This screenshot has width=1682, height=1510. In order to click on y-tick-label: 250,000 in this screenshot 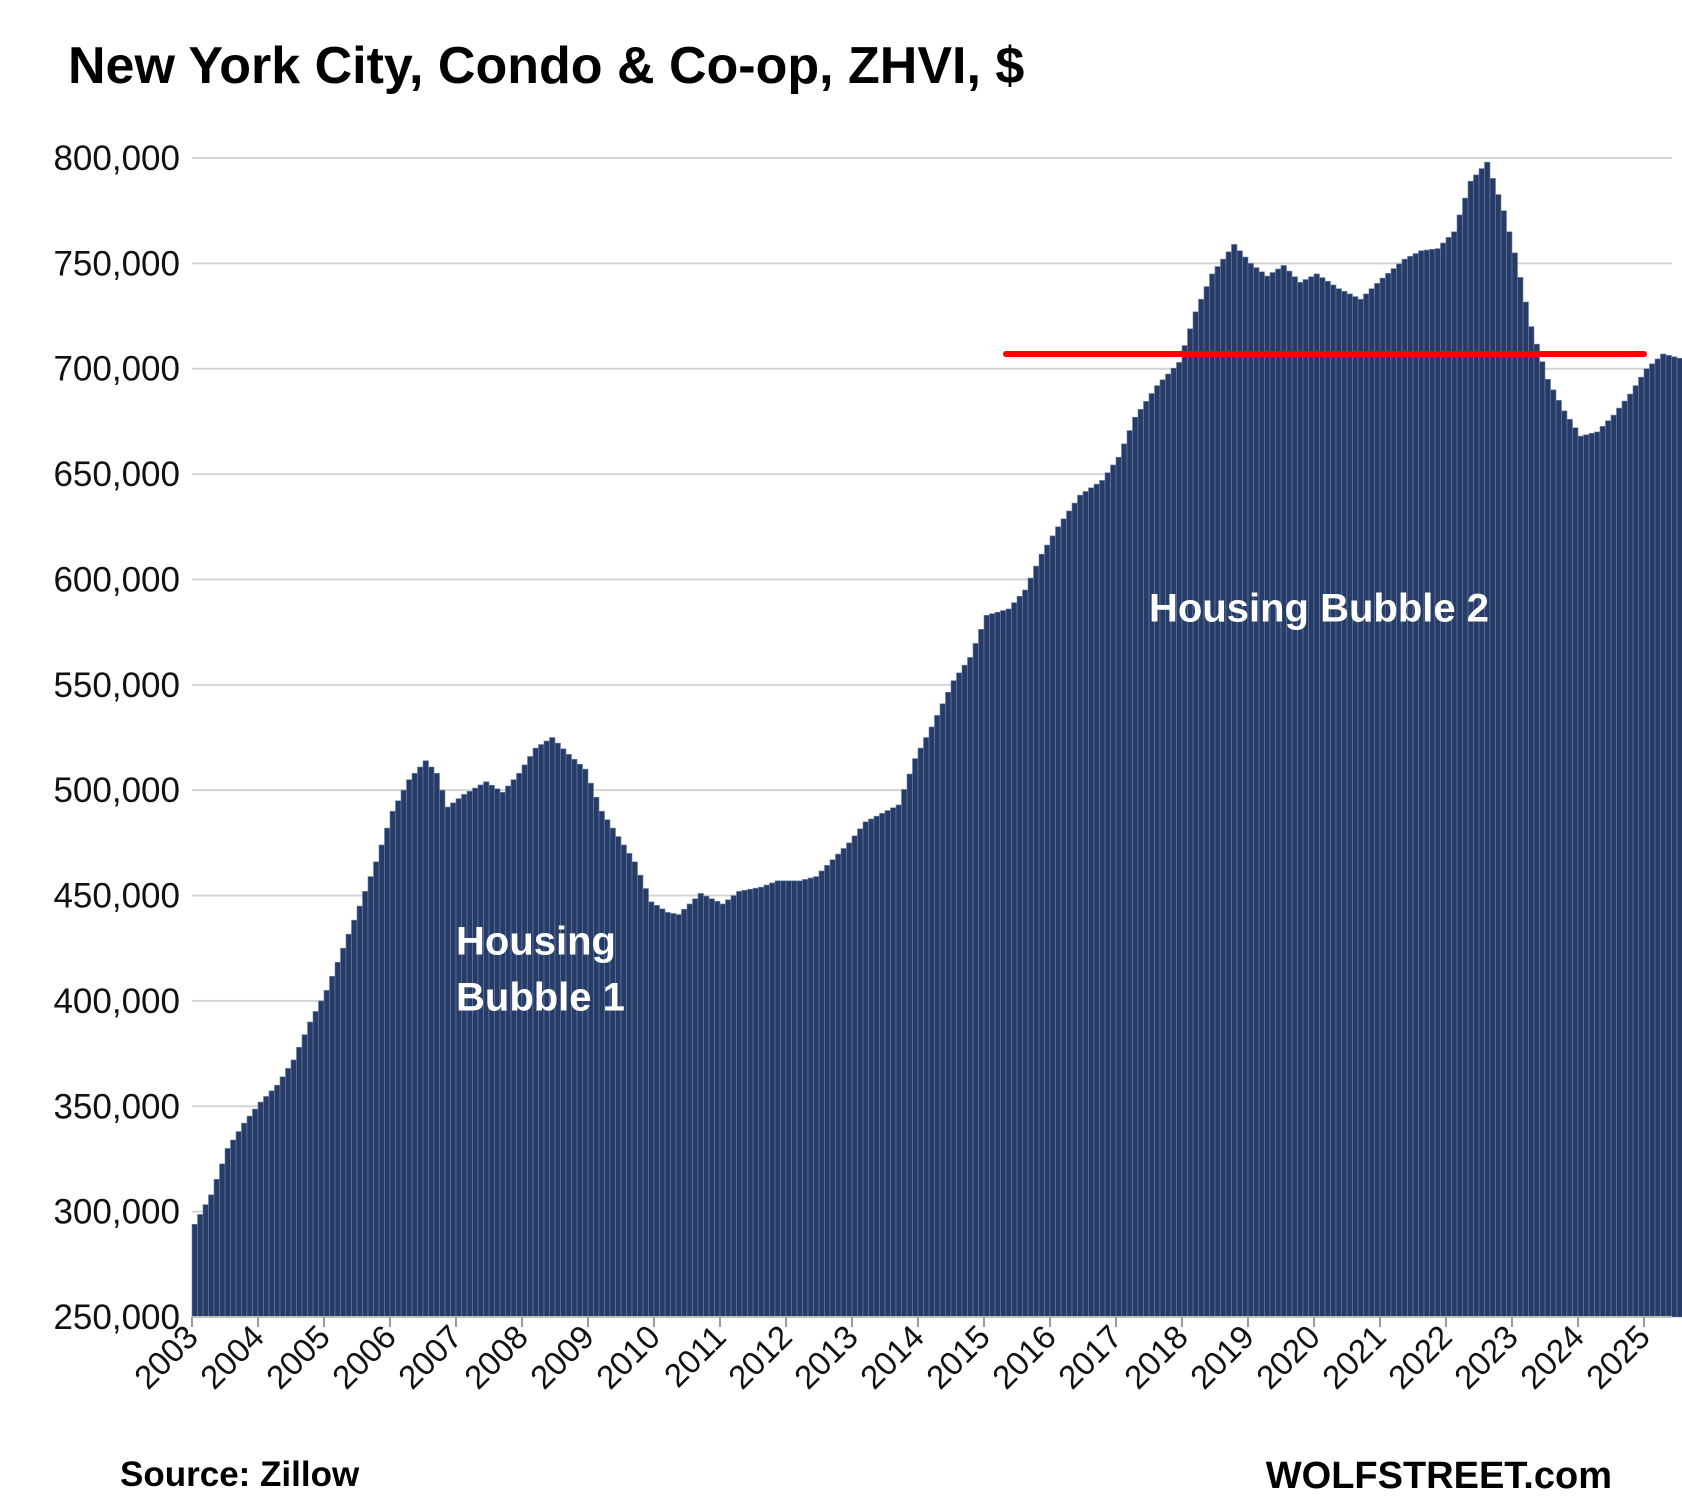, I will do `click(116, 1317)`.